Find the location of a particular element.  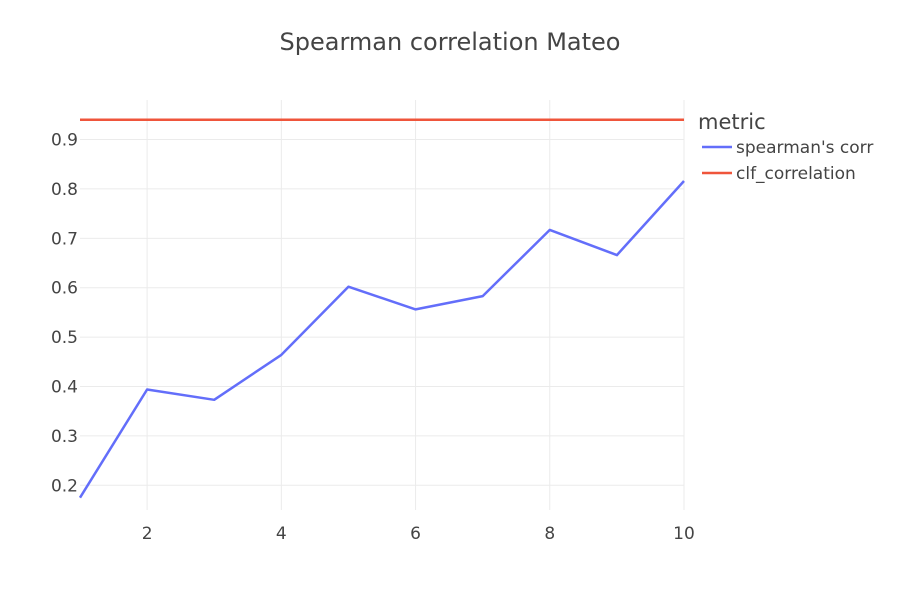

y-tick-label: 0.8 is located at coordinates (64, 190).